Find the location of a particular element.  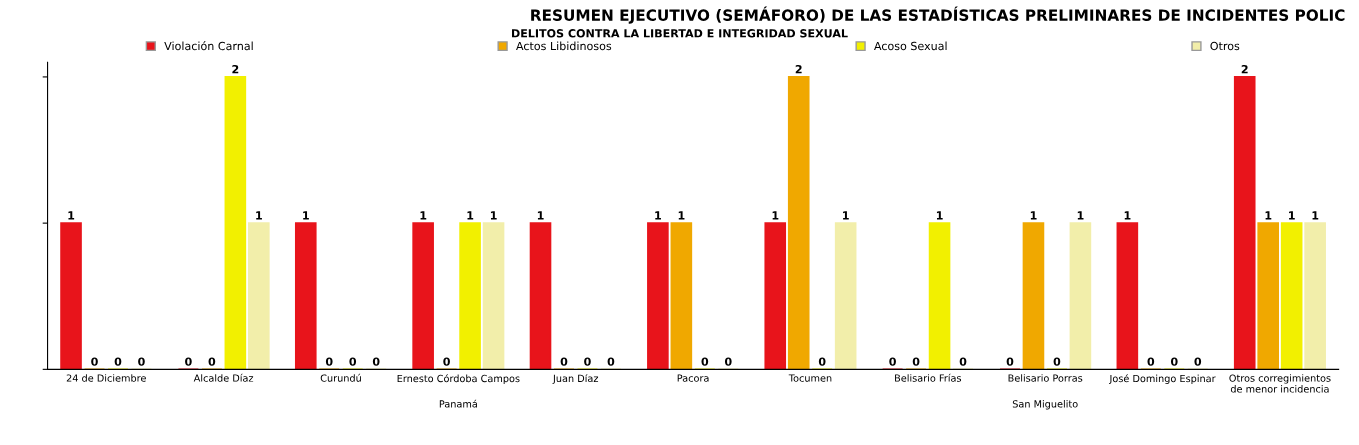

x-tick-label: Curundú is located at coordinates (340, 377).